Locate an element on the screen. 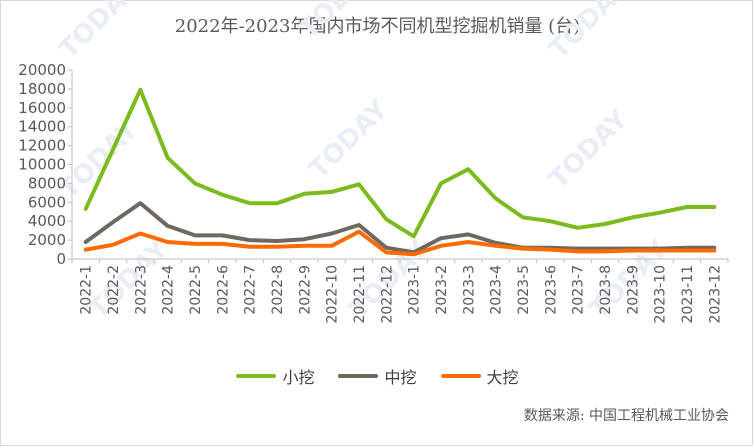  legend-label-small: 小挖 is located at coordinates (298, 377).